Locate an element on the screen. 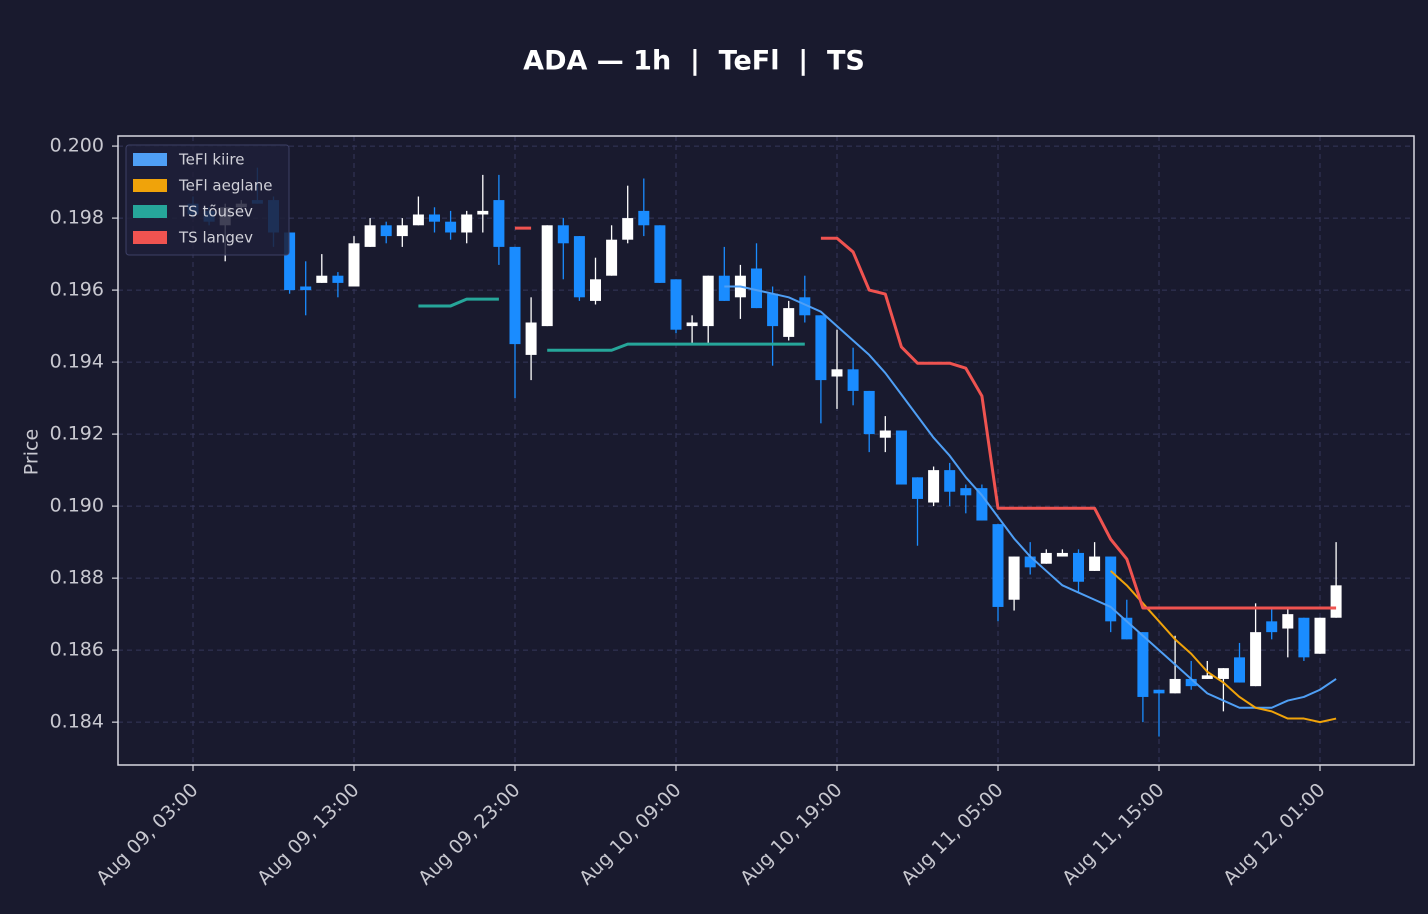 This screenshot has height=914, width=1428. y-tick-label: 0.190 is located at coordinates (77, 506).